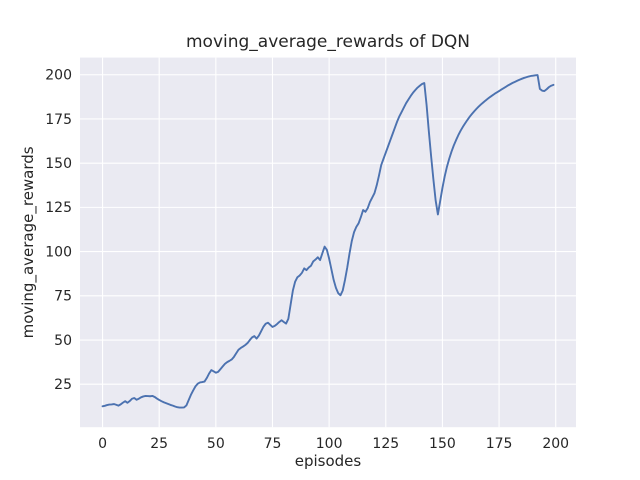 The width and height of the screenshot is (640, 480). Describe the element at coordinates (329, 444) in the screenshot. I see `x-tick-label: 100` at that location.